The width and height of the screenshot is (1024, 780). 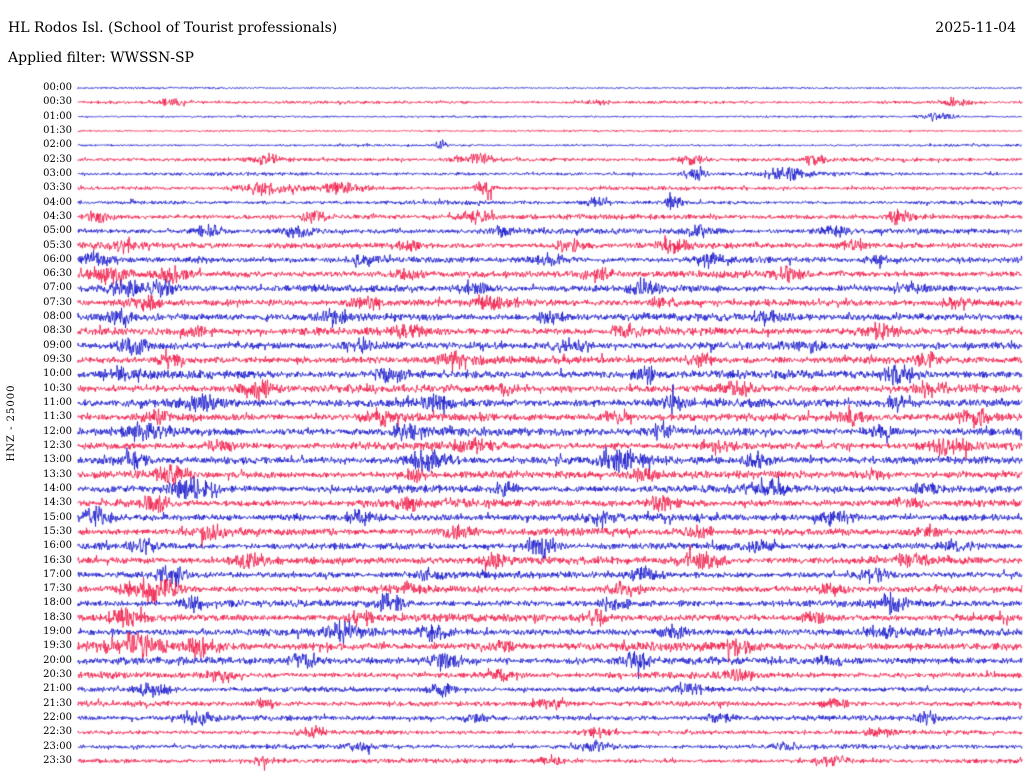 What do you see at coordinates (57, 603) in the screenshot?
I see `time-label: 18:00` at bounding box center [57, 603].